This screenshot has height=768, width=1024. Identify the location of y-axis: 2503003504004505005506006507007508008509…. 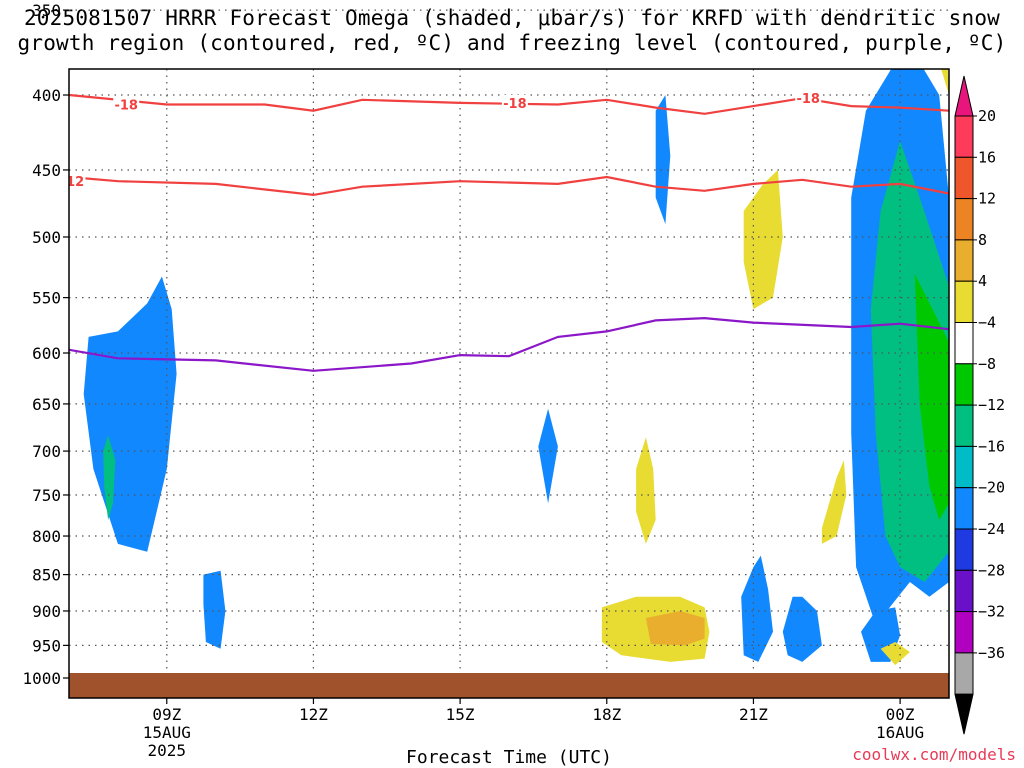
(45, 344).